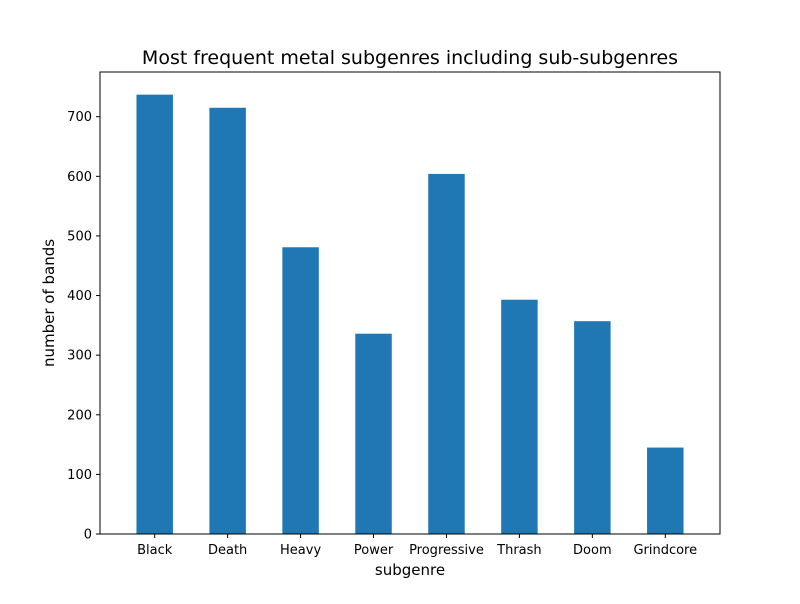 Image resolution: width=800 pixels, height=604 pixels. What do you see at coordinates (49, 303) in the screenshot?
I see `y-axis-label: number of bands` at bounding box center [49, 303].